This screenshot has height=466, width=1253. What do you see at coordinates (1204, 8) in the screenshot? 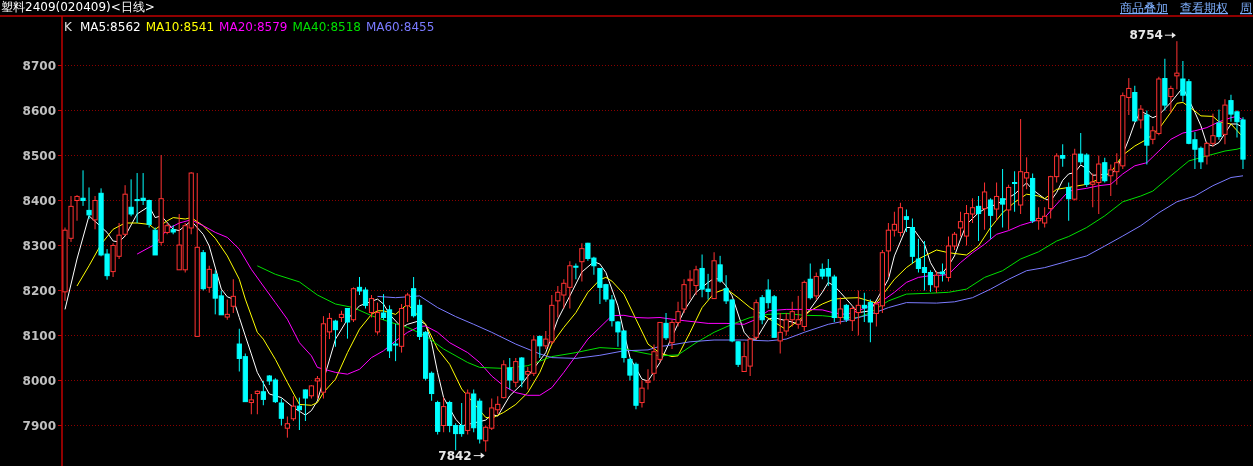
I see `text: 查看期权` at bounding box center [1204, 8].